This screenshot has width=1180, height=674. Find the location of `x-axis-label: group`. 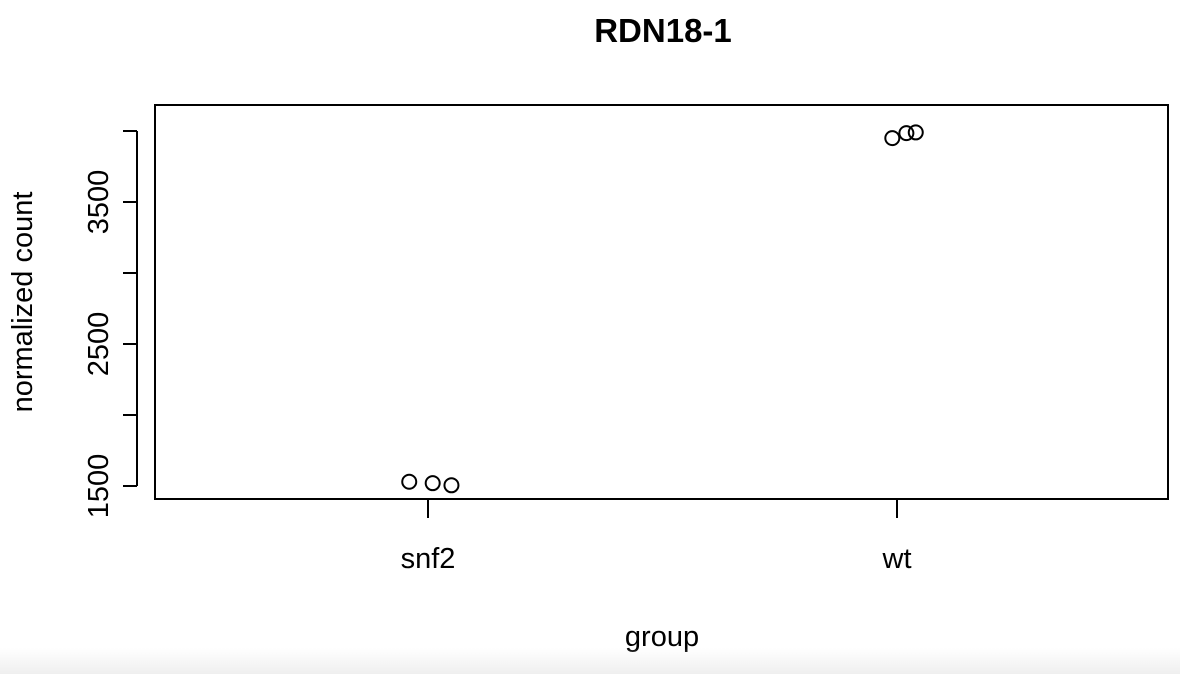

x-axis-label: group is located at coordinates (662, 637).